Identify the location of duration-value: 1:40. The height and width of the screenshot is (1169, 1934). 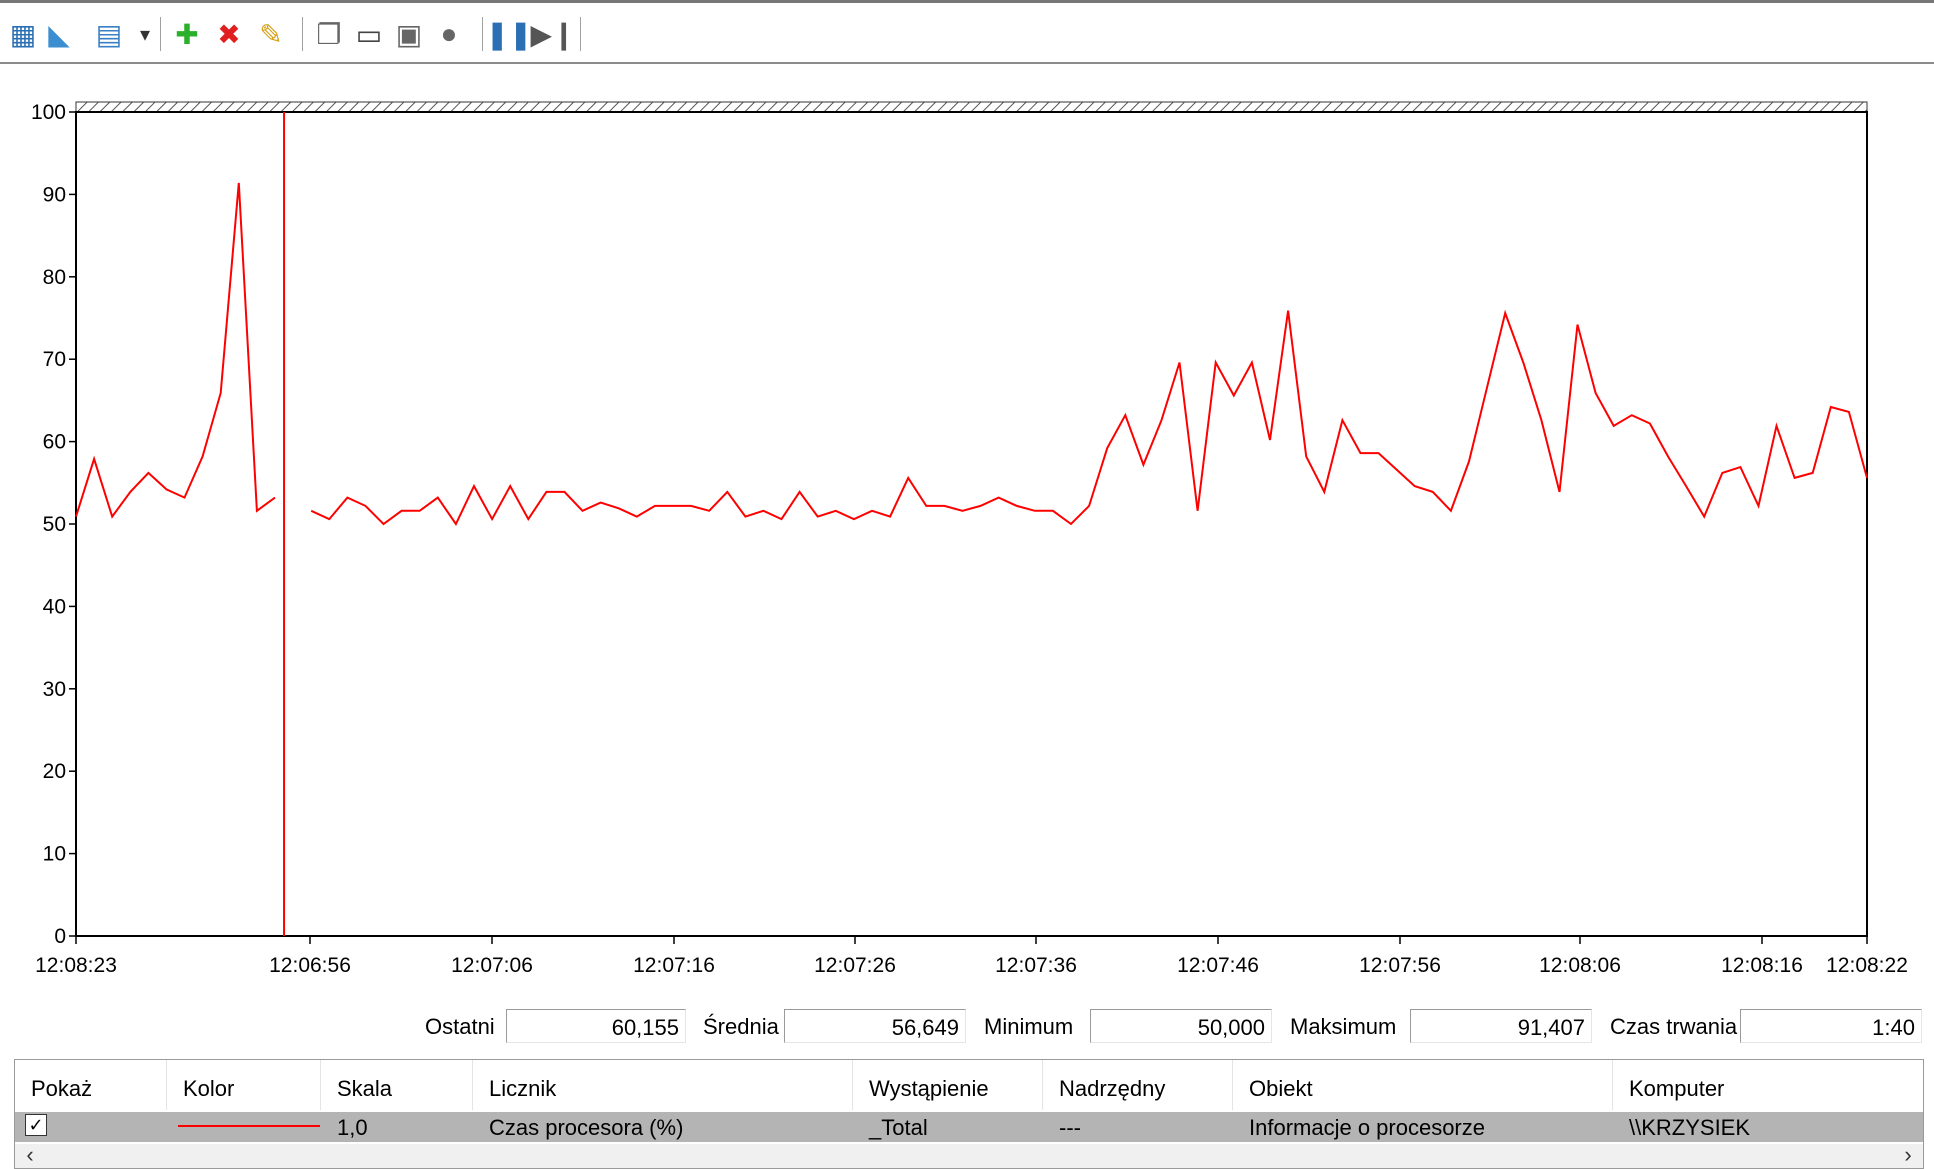
(1831, 1026).